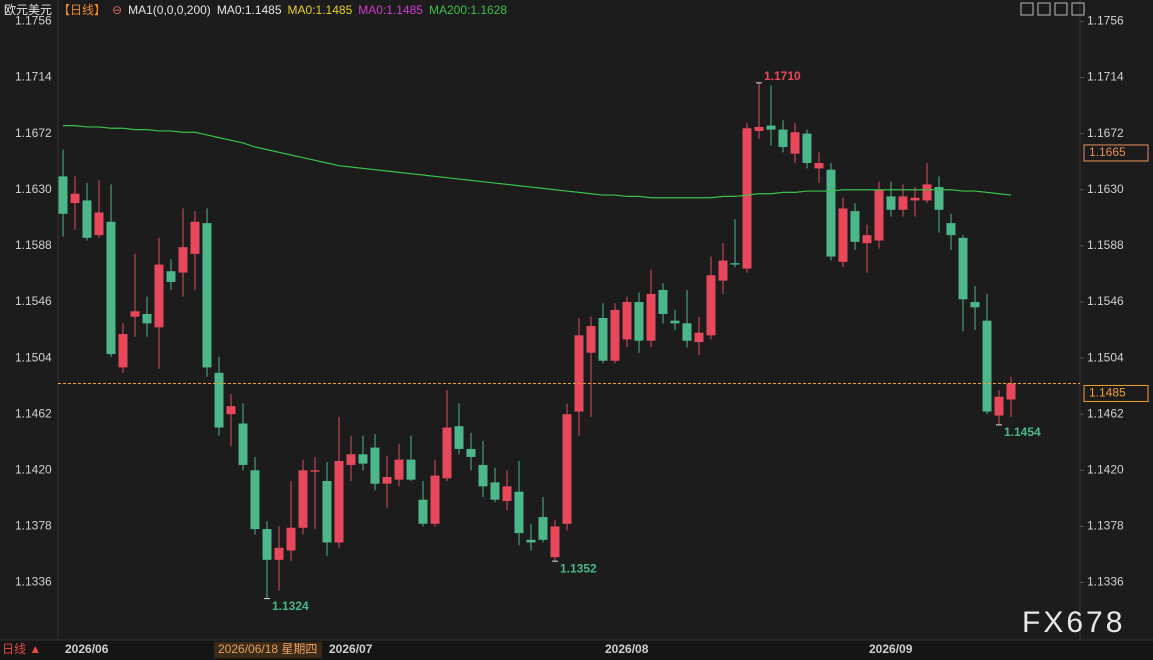  What do you see at coordinates (578, 568) in the screenshot?
I see `extreme-label: 1.1352` at bounding box center [578, 568].